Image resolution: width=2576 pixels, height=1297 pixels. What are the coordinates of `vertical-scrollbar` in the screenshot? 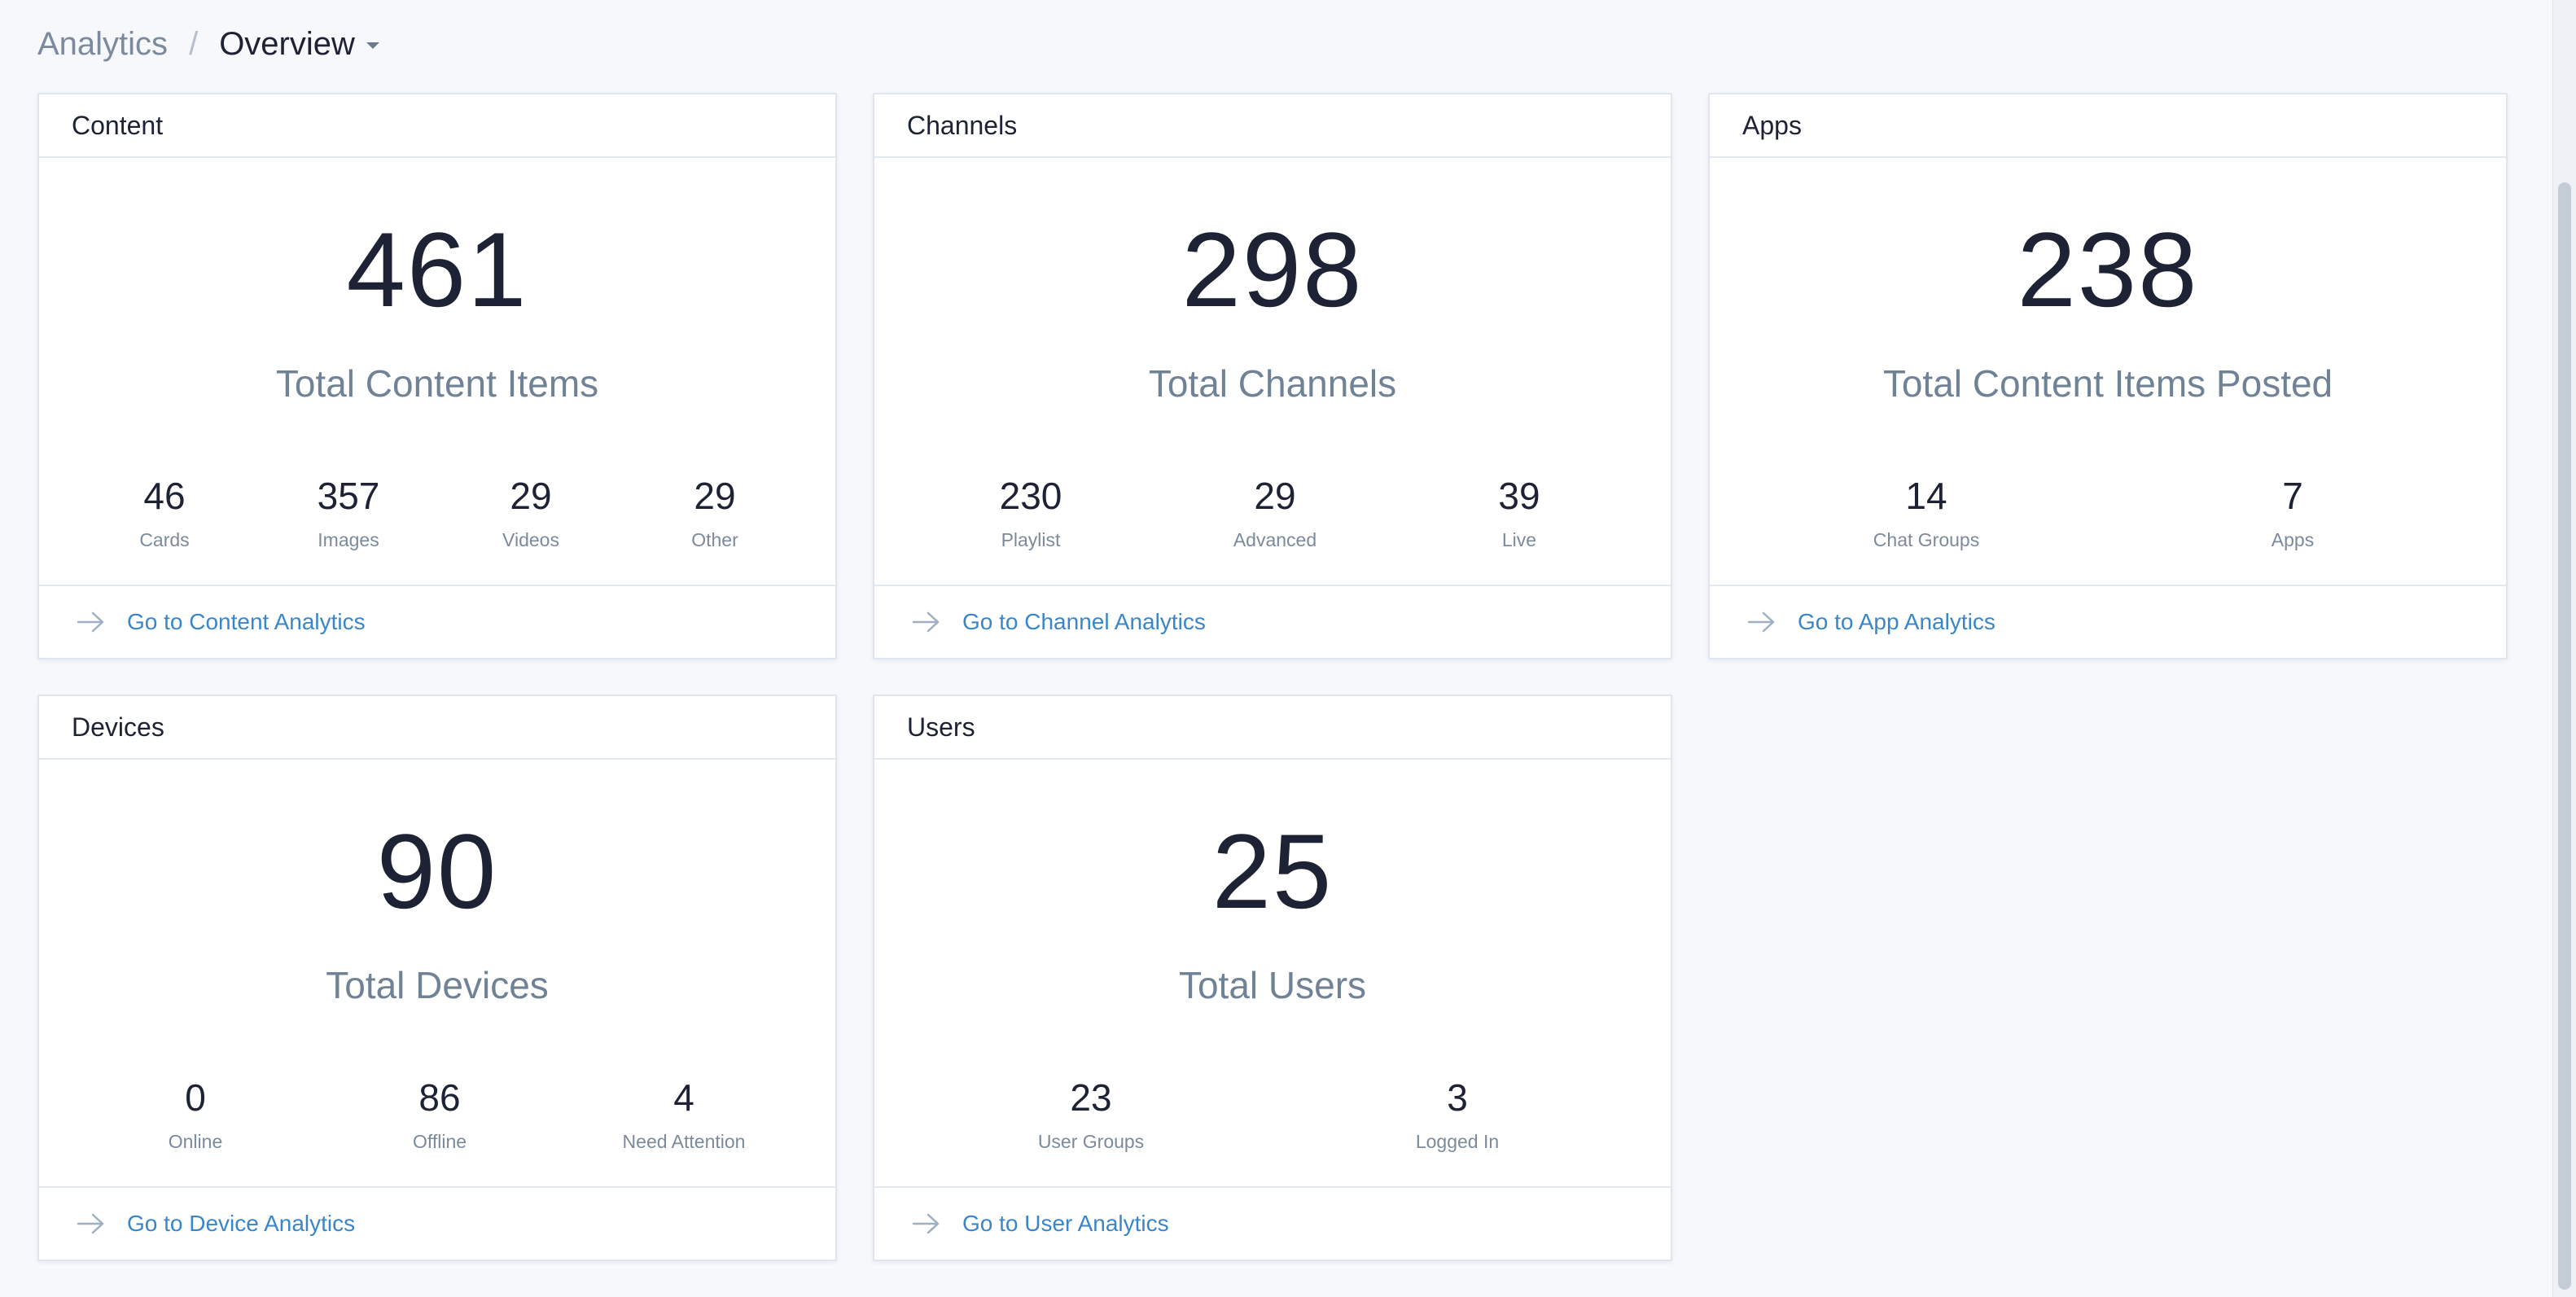 It's located at (2564, 648).